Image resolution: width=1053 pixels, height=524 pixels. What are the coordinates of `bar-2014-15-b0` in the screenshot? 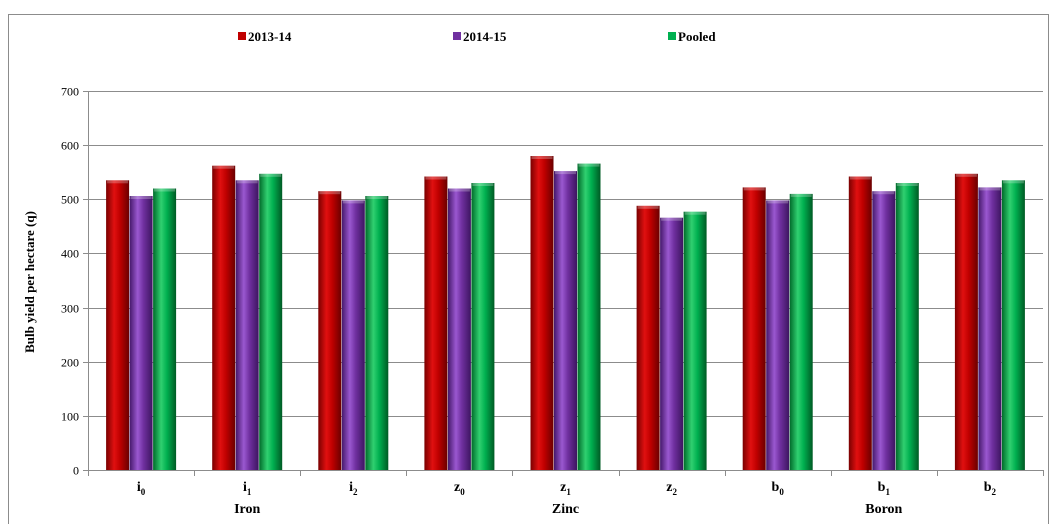 It's located at (778, 335).